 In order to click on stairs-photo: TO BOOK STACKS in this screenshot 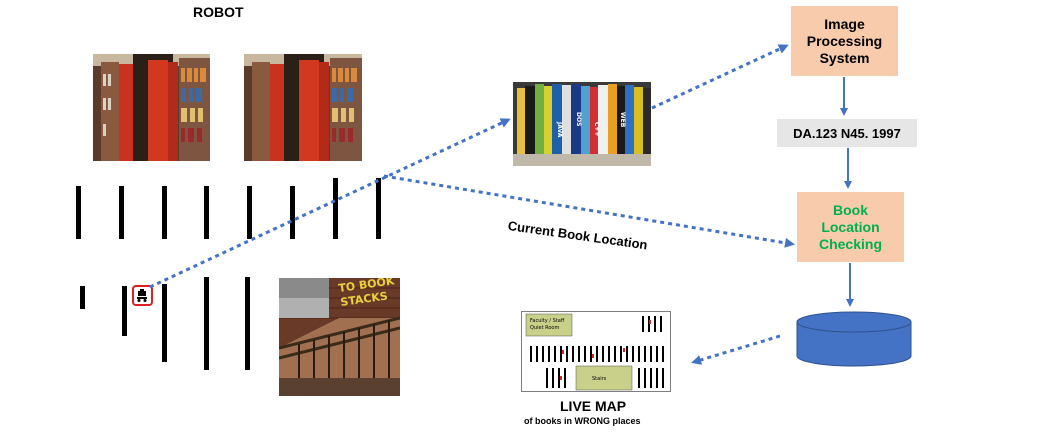, I will do `click(339, 337)`.